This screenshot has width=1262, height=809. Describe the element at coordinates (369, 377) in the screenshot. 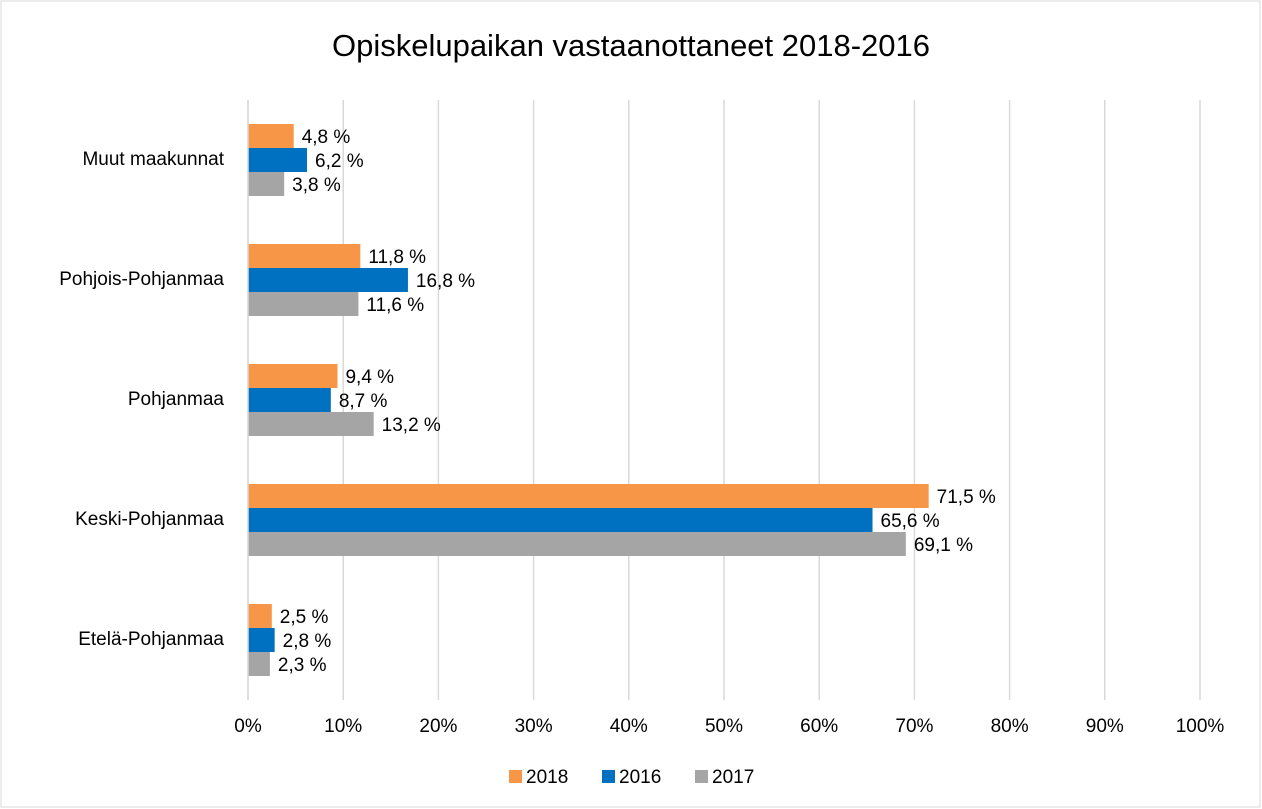

I see `data-label: 9,4 %` at that location.